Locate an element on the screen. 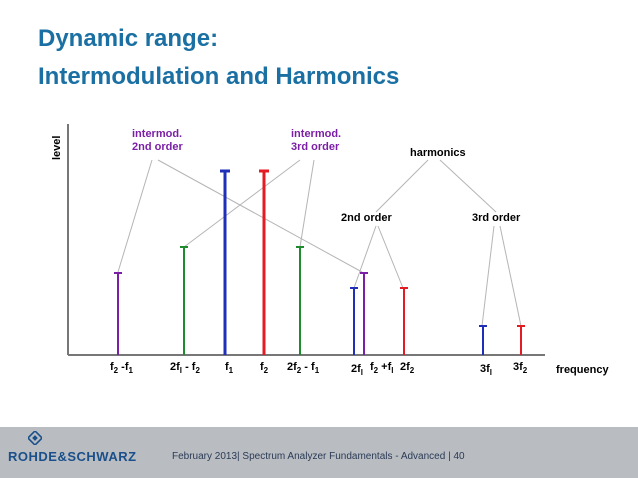 This screenshot has width=638, height=478. line-2f2 is located at coordinates (404, 321).